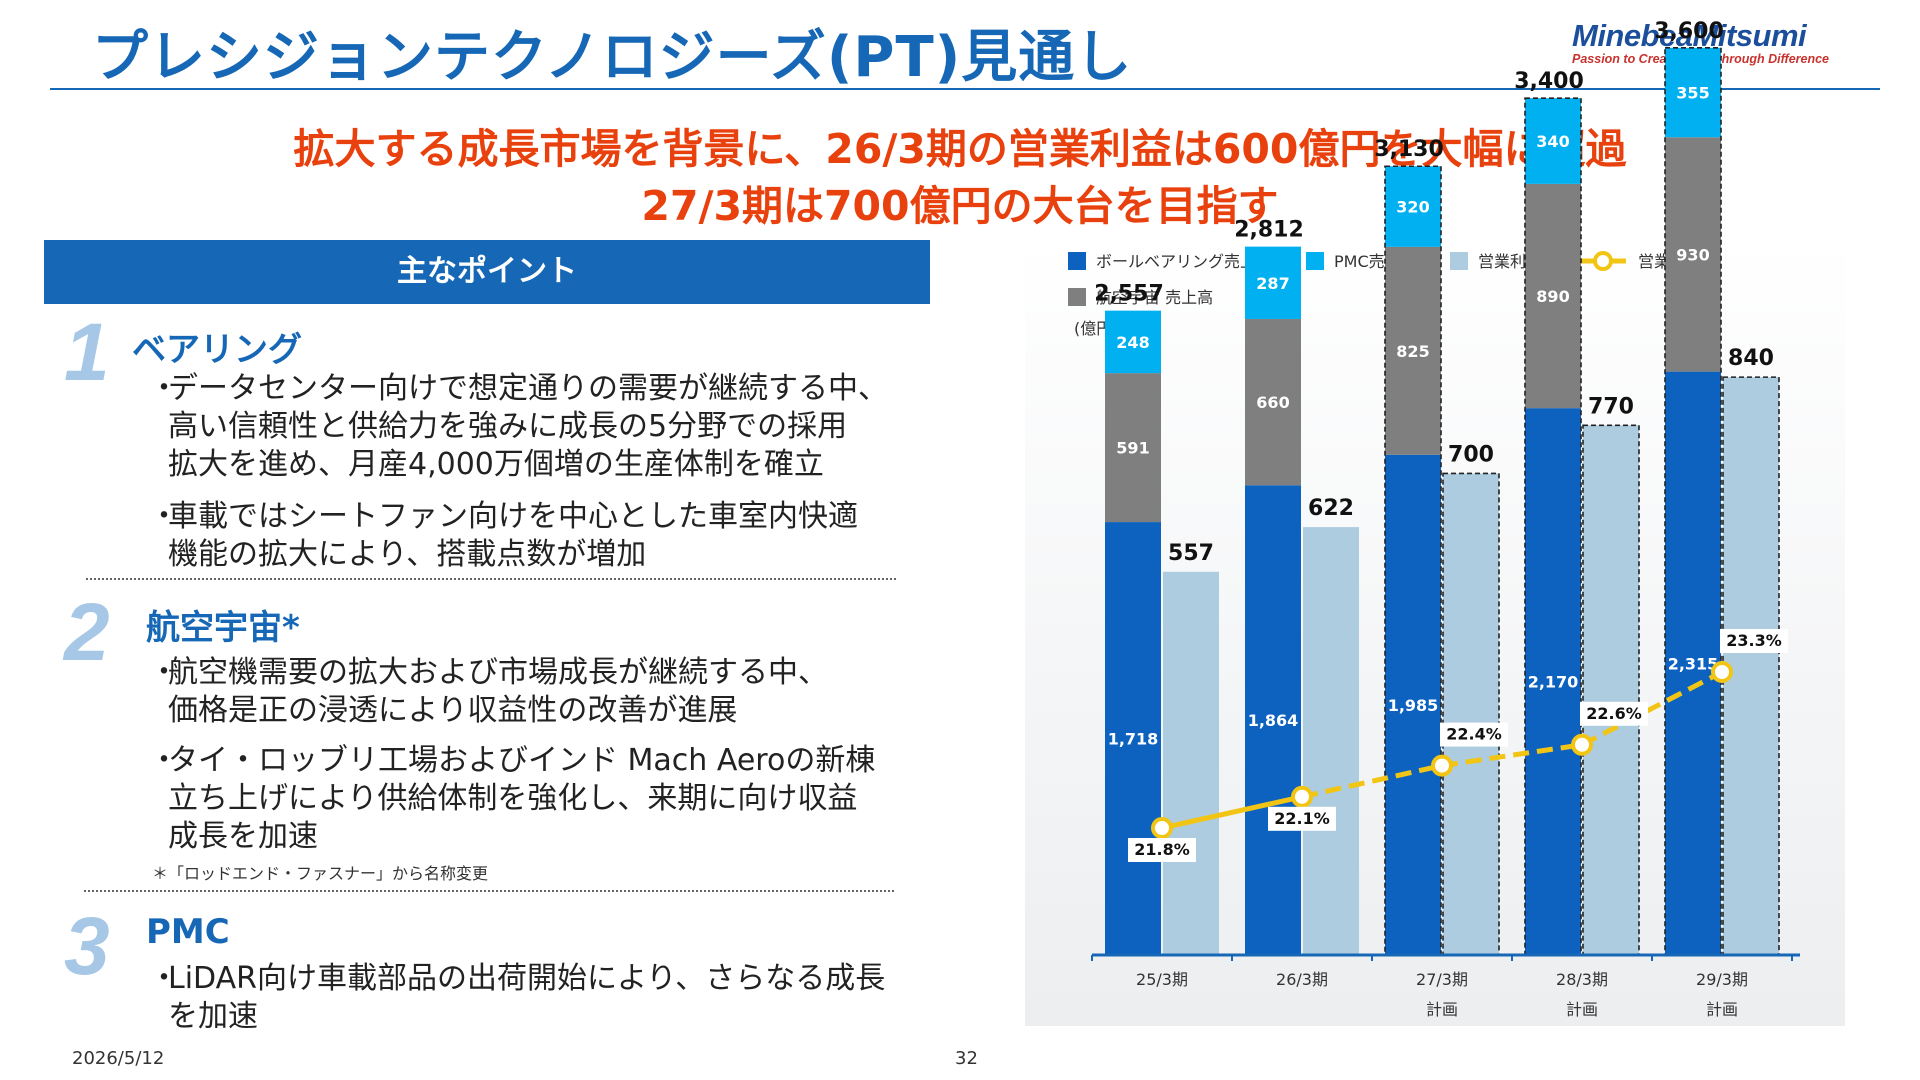 This screenshot has width=1920, height=1080. I want to click on legend-label: ボールベアリング売上高, so click(1184, 261).